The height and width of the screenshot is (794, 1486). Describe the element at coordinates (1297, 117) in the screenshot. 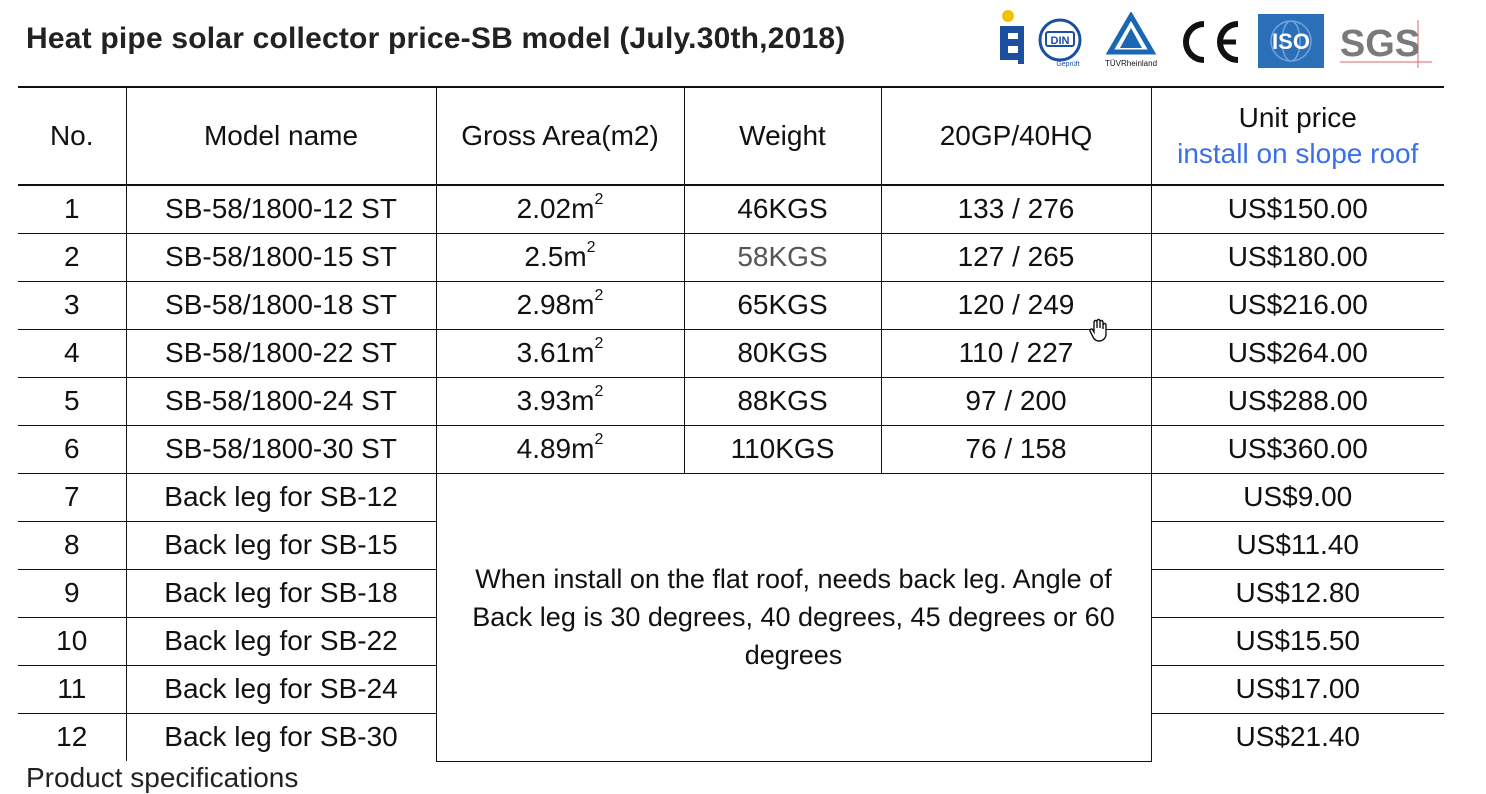

I see `header-price-line1: Unit price` at that location.